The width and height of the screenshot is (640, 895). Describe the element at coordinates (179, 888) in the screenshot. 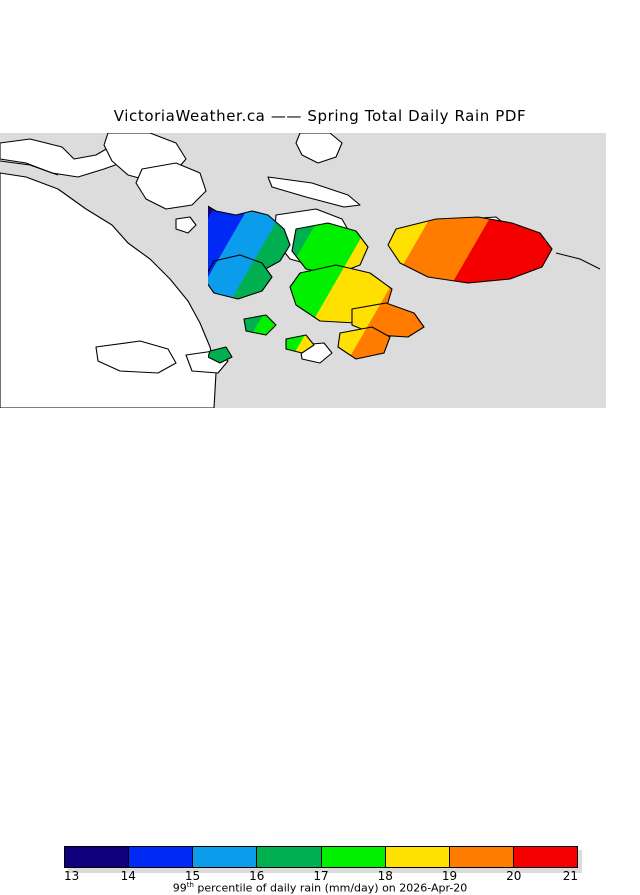

I see `caption-value: 99` at that location.